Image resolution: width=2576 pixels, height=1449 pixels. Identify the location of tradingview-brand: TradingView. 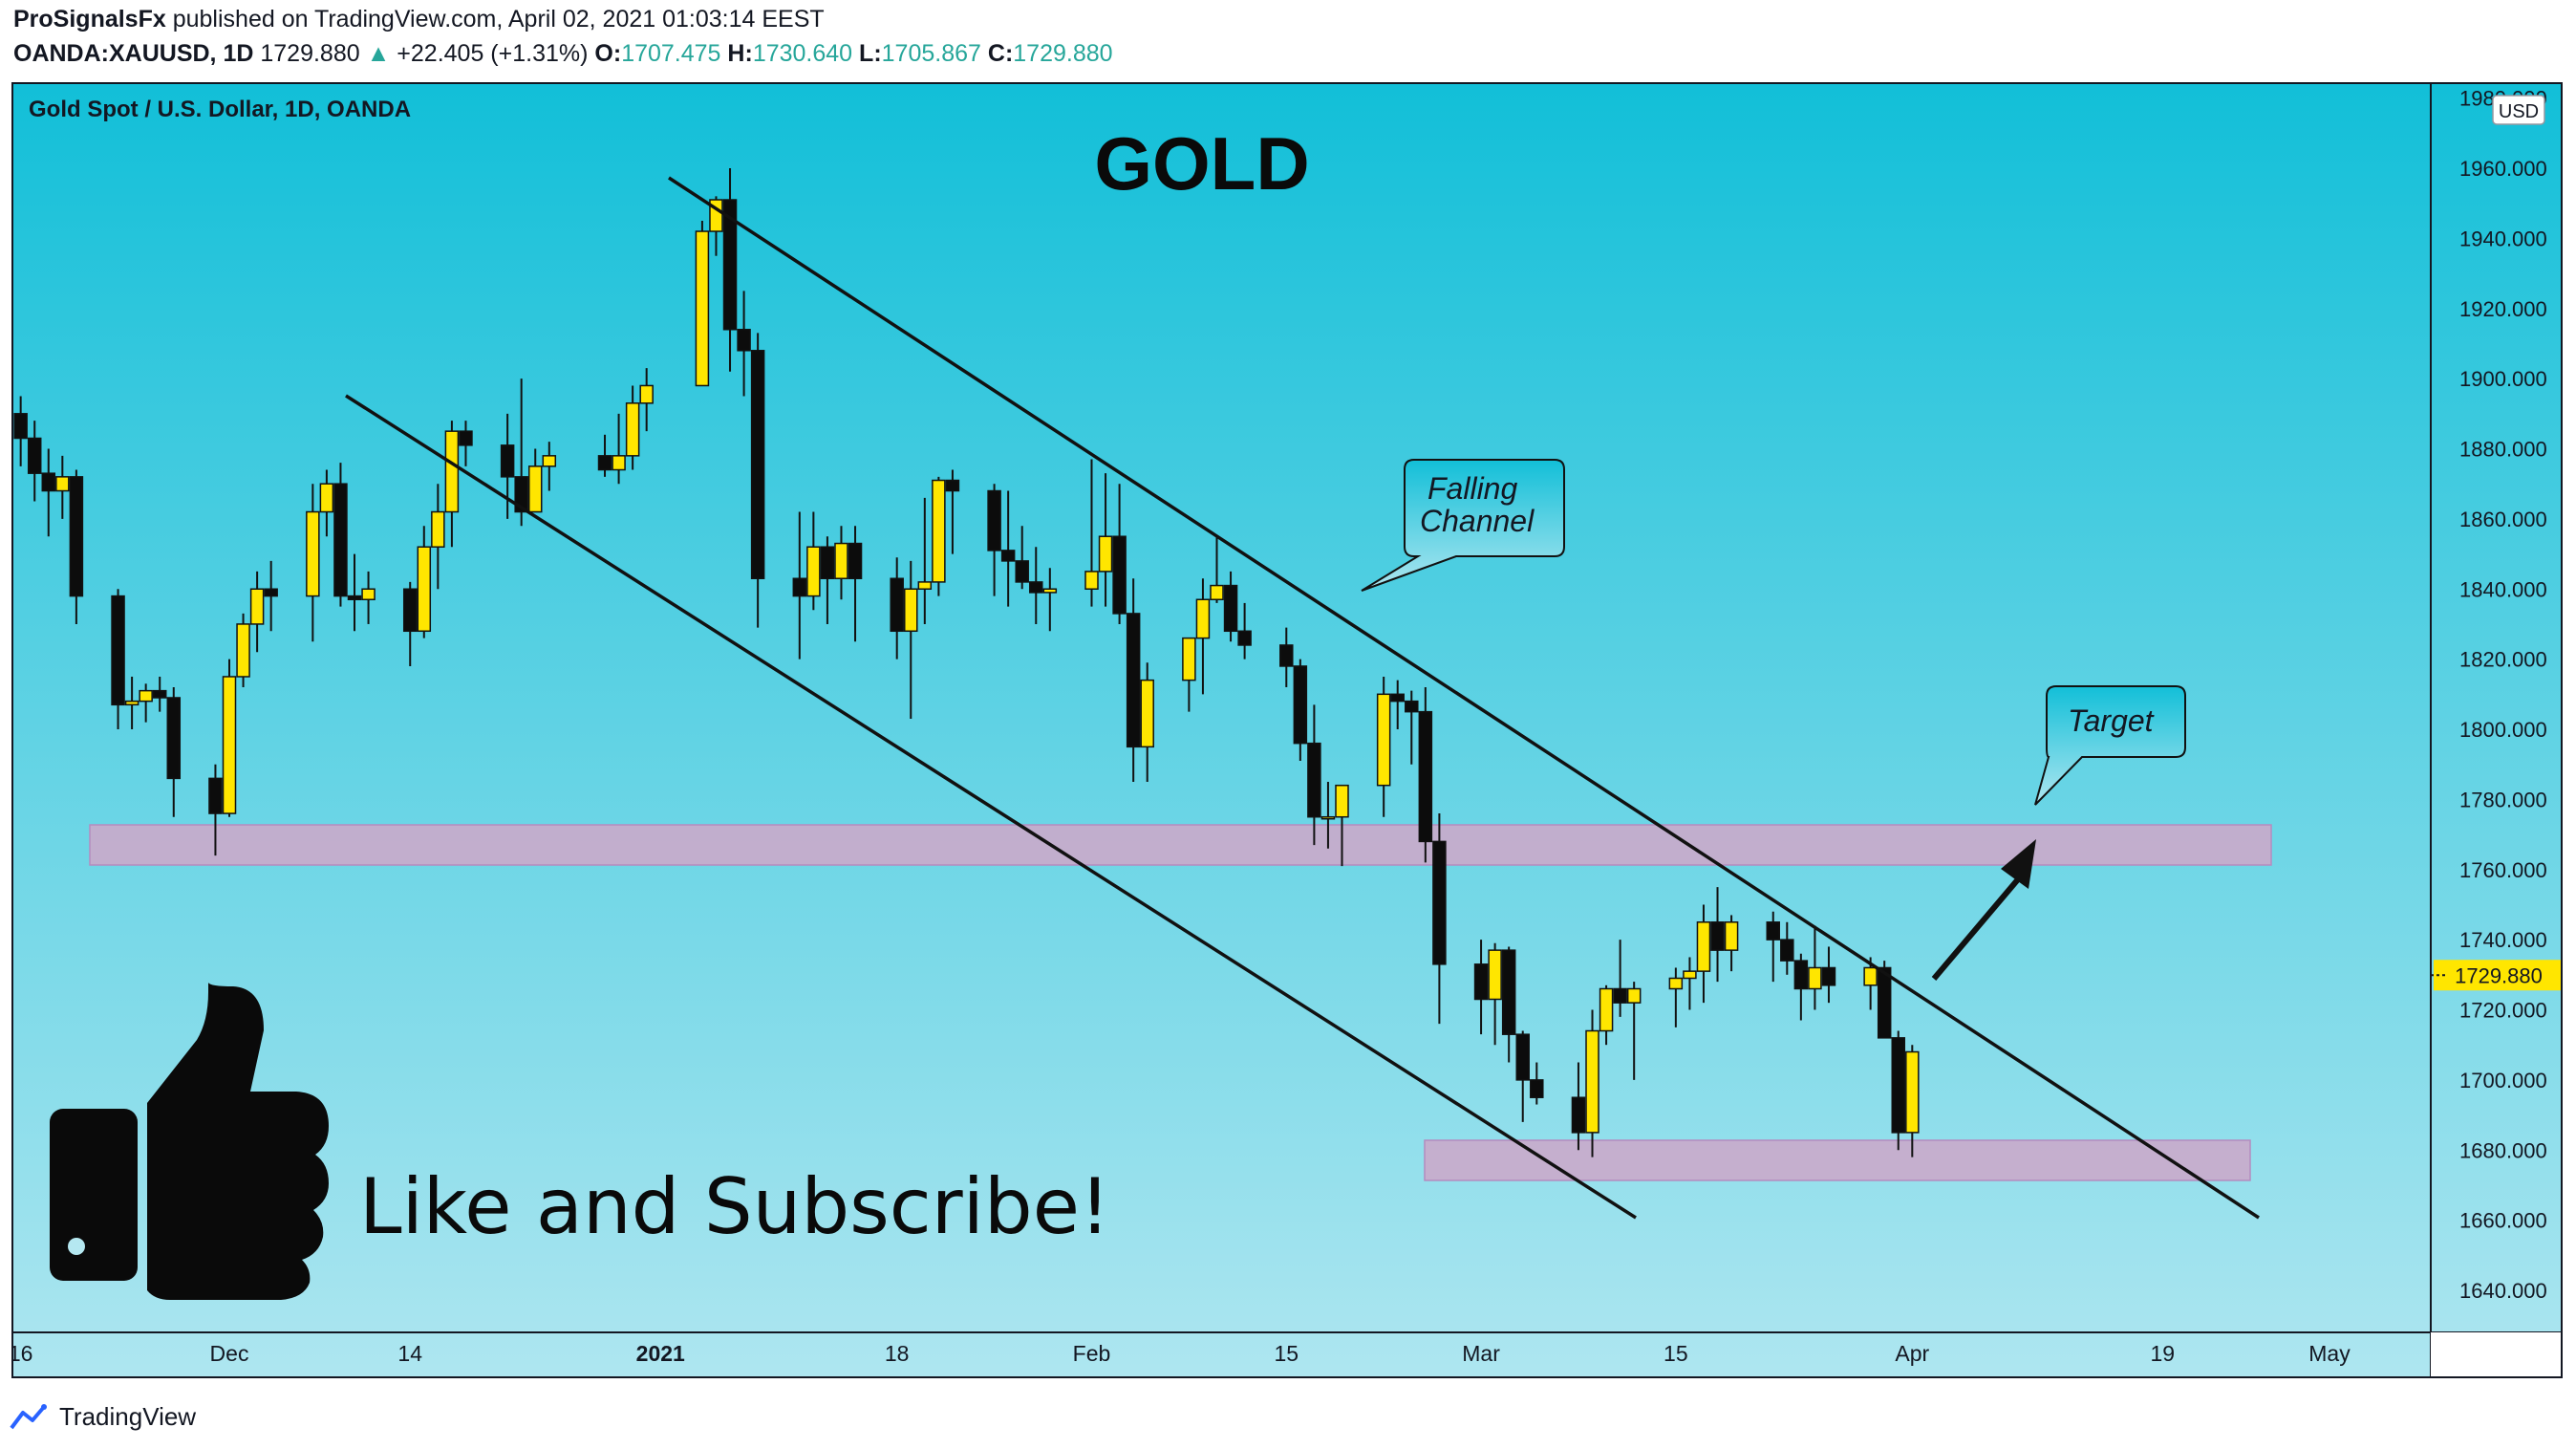
(128, 1416).